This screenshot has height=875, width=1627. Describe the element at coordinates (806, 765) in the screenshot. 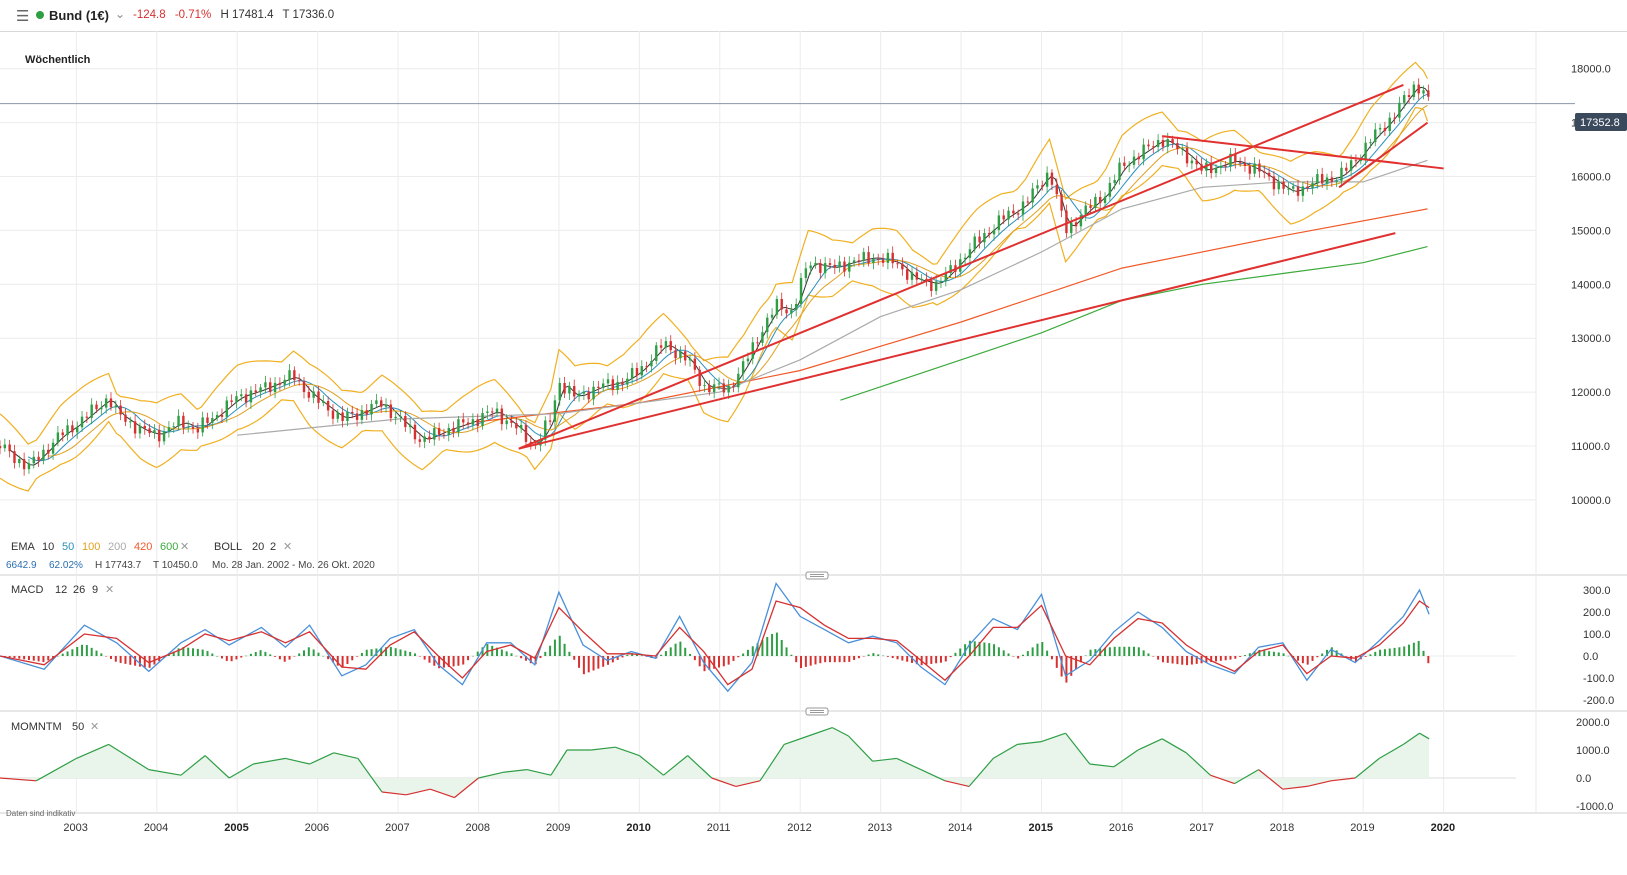

I see `momentum-panel: 2000.0 1000.0 0.0 -1000.0` at that location.